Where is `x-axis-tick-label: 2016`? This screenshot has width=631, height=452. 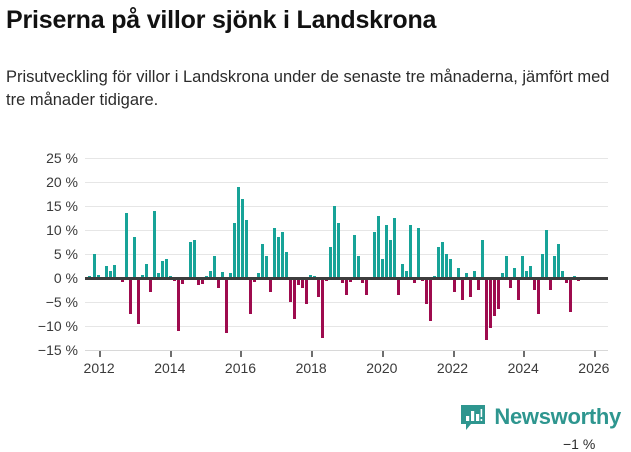
x-axis-tick-label: 2016 is located at coordinates (240, 368).